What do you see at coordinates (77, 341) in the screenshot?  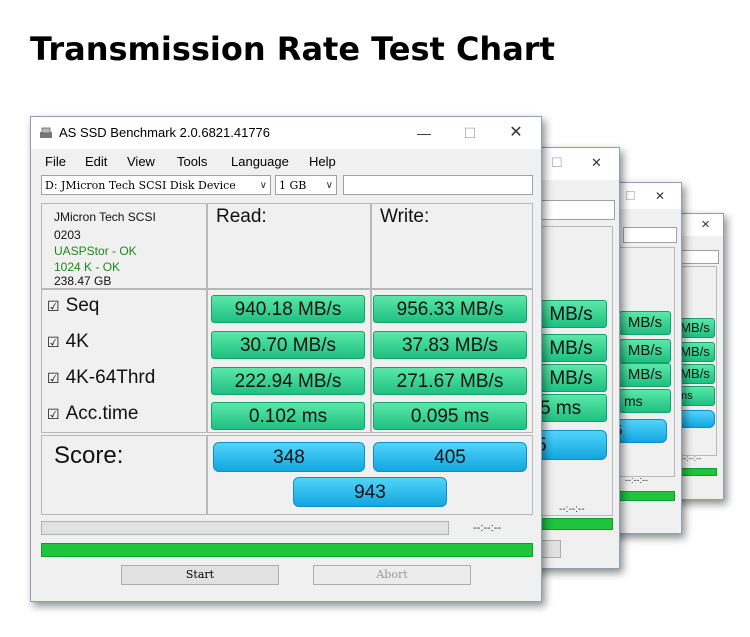 I see `test-4k-label: 4K` at bounding box center [77, 341].